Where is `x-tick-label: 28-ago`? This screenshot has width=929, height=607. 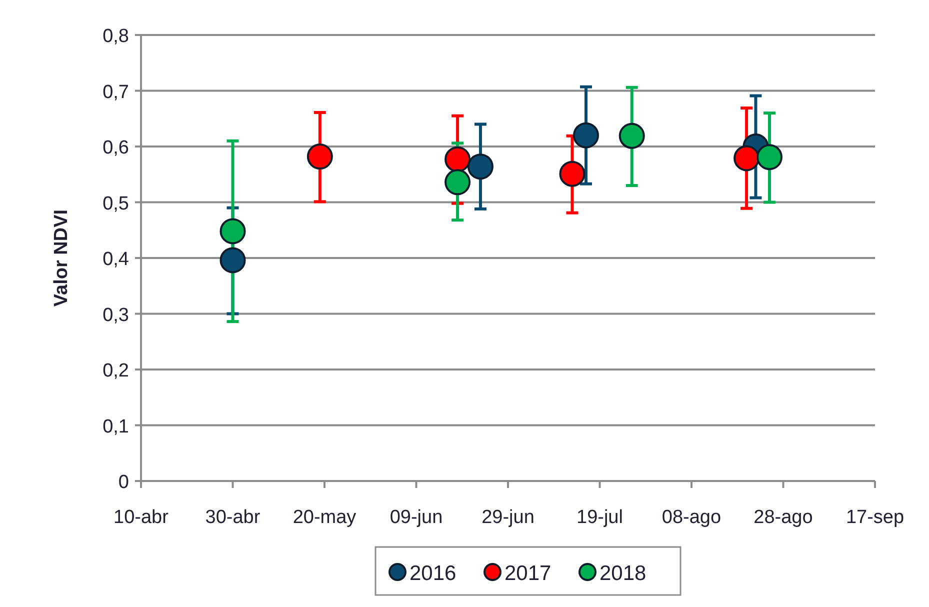 x-tick-label: 28-ago is located at coordinates (783, 517).